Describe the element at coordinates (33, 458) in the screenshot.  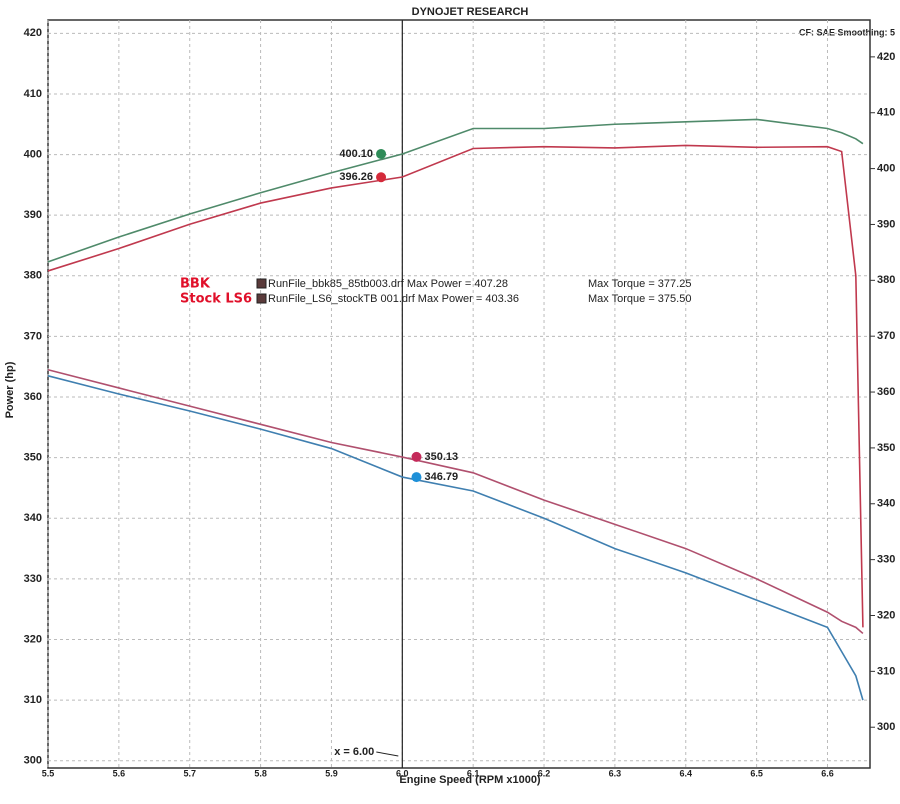
I see `y-tick-label: 350` at that location.